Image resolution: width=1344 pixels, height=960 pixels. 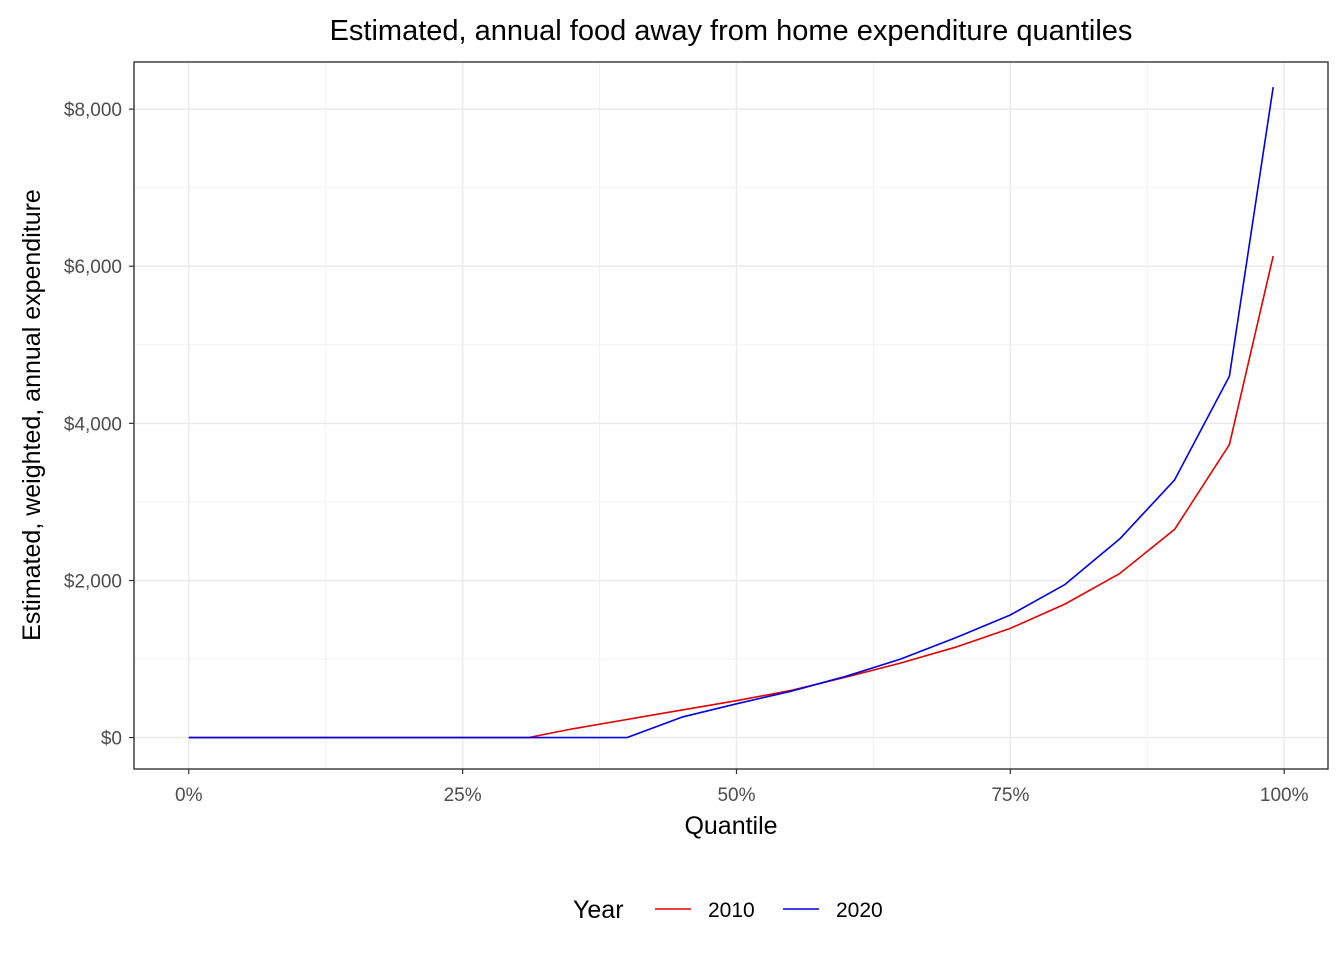 I want to click on y-tick-label: $6,000, so click(x=93, y=267).